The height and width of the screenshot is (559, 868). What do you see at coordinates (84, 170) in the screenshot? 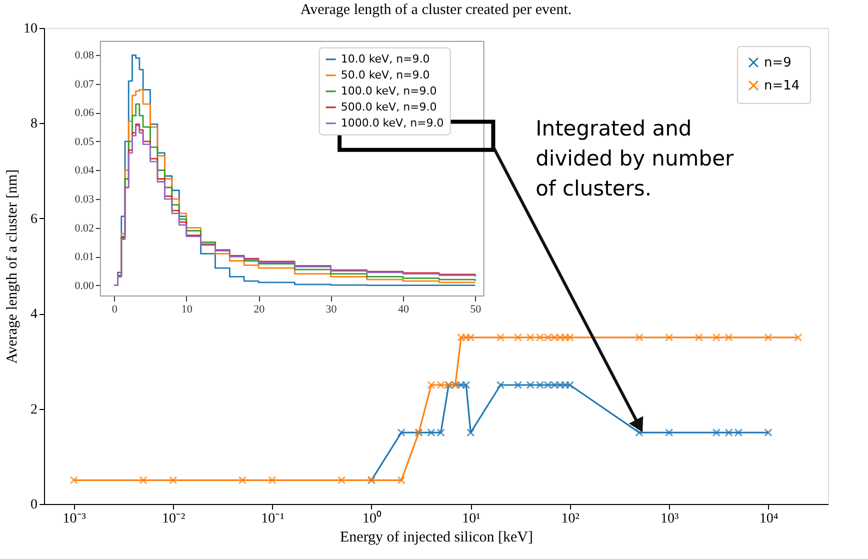
I see `y-tick-label: 0.04` at bounding box center [84, 170].